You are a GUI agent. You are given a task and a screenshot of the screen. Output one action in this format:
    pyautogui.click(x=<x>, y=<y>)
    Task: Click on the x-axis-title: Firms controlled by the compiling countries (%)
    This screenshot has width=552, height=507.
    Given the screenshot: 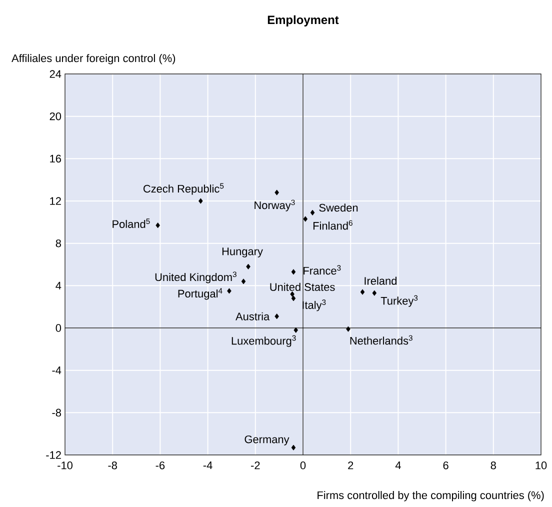 What is the action you would take?
    pyautogui.click(x=431, y=496)
    